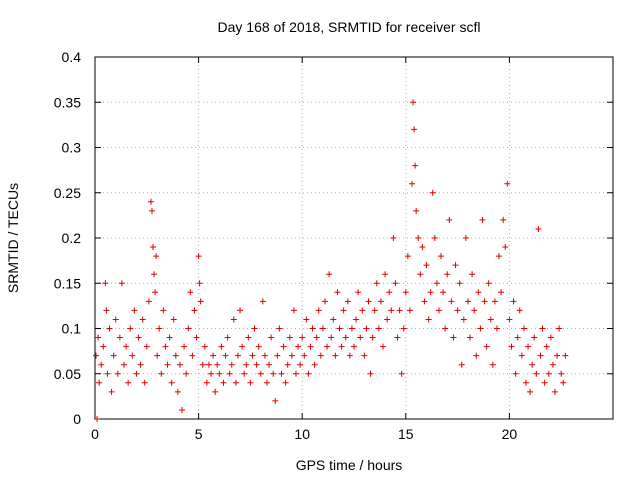  What do you see at coordinates (67, 374) in the screenshot?
I see `y-tick-label: 0.05` at bounding box center [67, 374].